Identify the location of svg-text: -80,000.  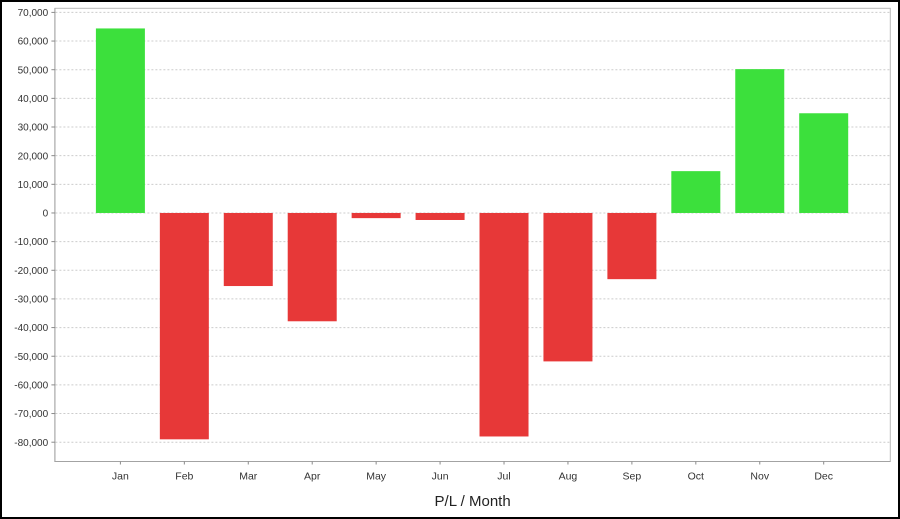
(31, 443).